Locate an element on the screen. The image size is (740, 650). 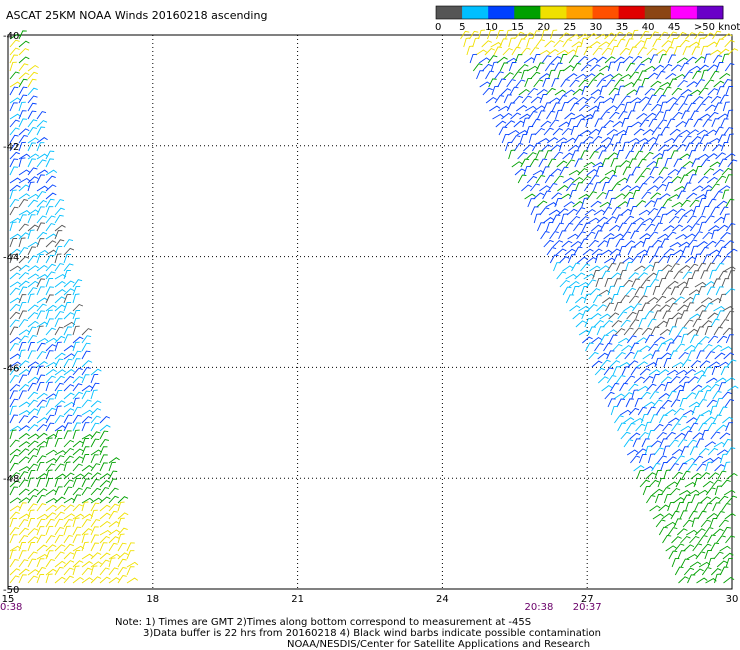
legend-swatch is located at coordinates (684, 12).